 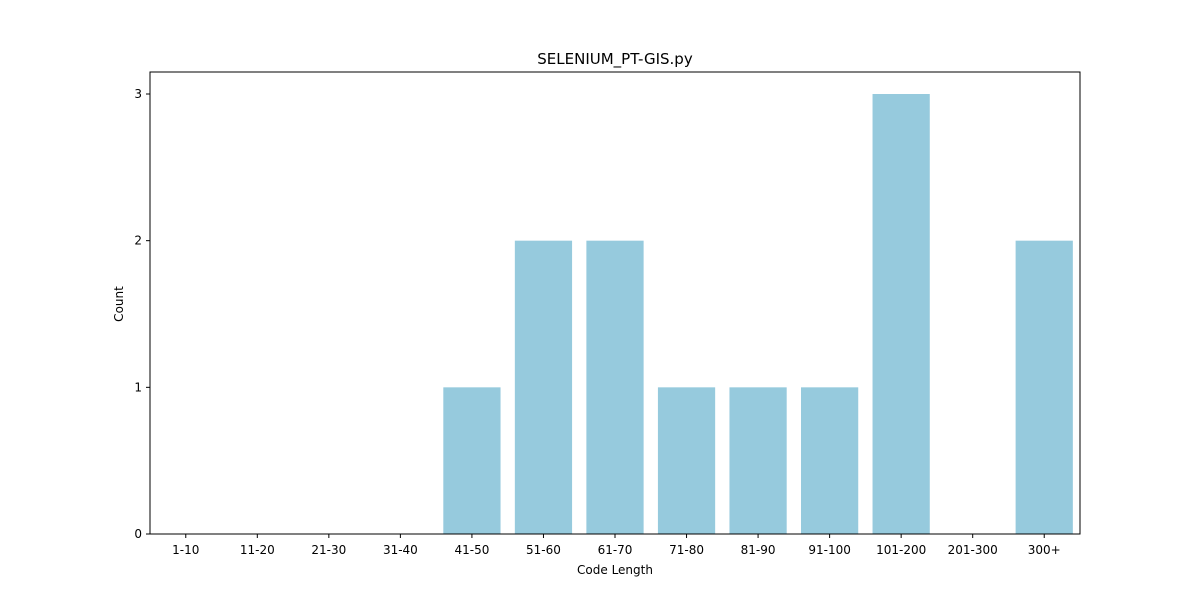 What do you see at coordinates (686, 550) in the screenshot?
I see `x-tick-label: 71-80` at bounding box center [686, 550].